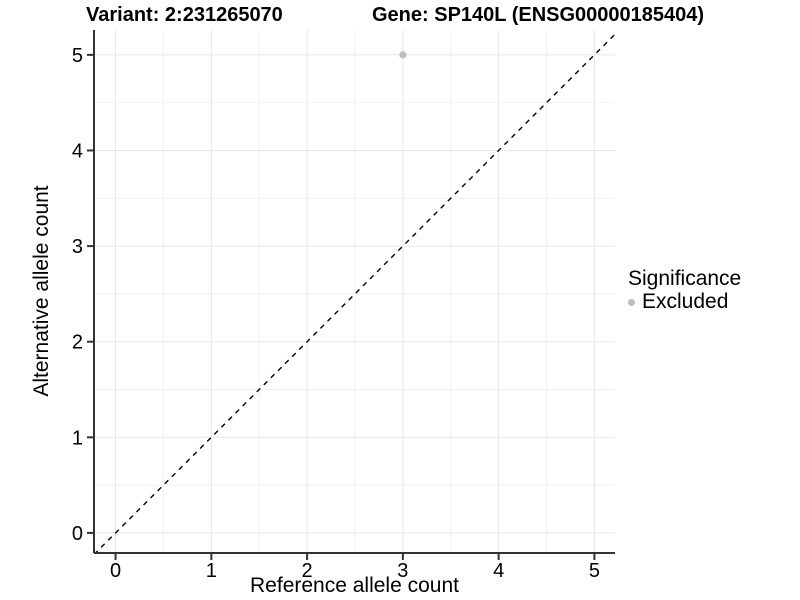  Describe the element at coordinates (41, 291) in the screenshot. I see `y-axis-title: Alternative allele count` at that location.